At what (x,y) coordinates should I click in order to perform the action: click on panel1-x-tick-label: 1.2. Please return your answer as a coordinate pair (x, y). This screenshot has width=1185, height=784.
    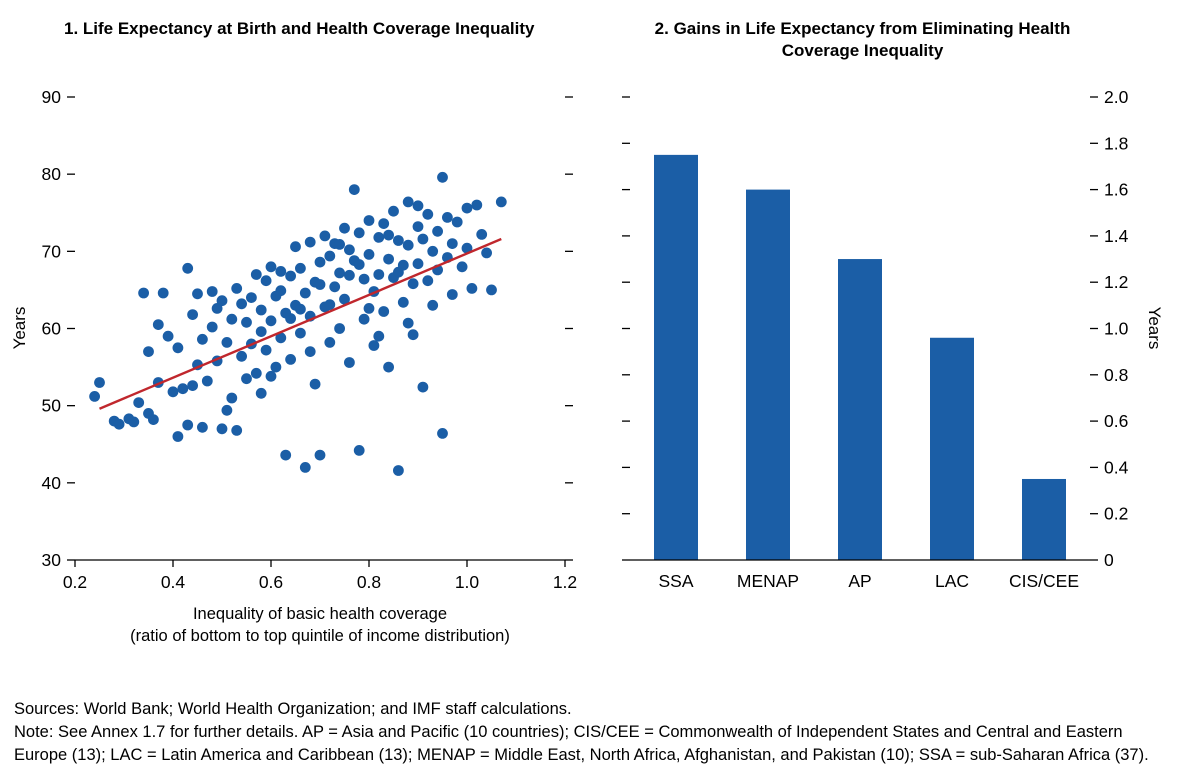
    Looking at the image, I should click on (565, 582).